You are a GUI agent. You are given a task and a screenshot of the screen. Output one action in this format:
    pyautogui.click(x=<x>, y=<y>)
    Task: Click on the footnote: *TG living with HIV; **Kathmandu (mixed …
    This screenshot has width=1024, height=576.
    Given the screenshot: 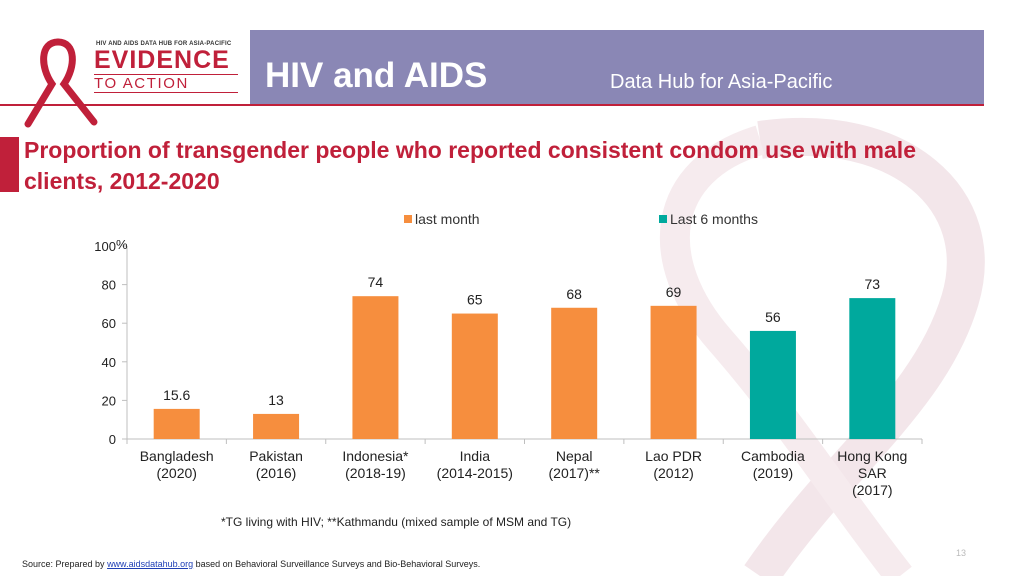 What is the action you would take?
    pyautogui.click(x=396, y=522)
    